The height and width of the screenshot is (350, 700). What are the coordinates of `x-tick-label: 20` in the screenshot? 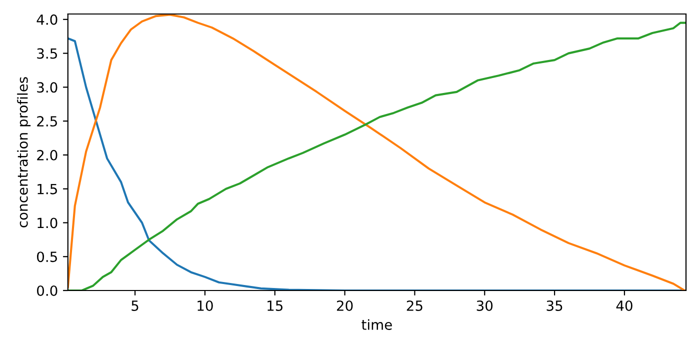 It's located at (344, 305).